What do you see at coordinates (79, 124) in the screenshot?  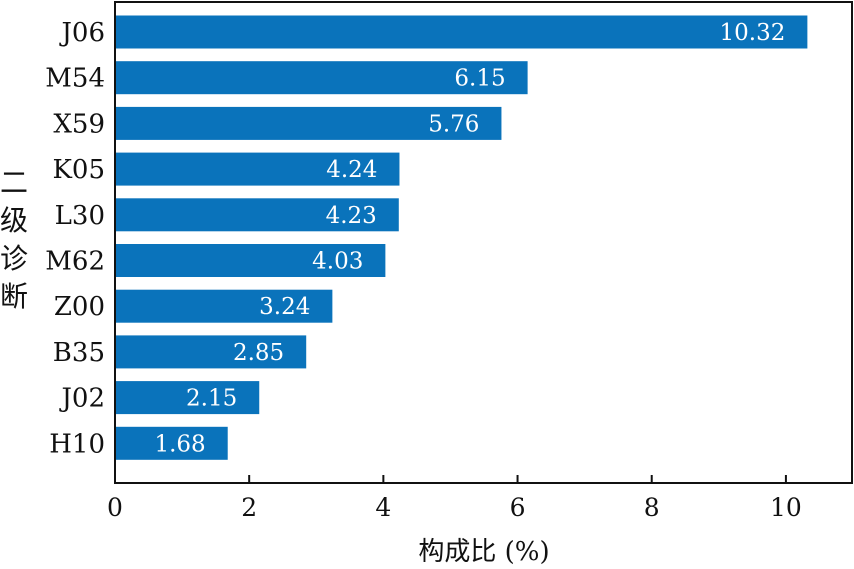 I see `category-label-X59: X59` at bounding box center [79, 124].